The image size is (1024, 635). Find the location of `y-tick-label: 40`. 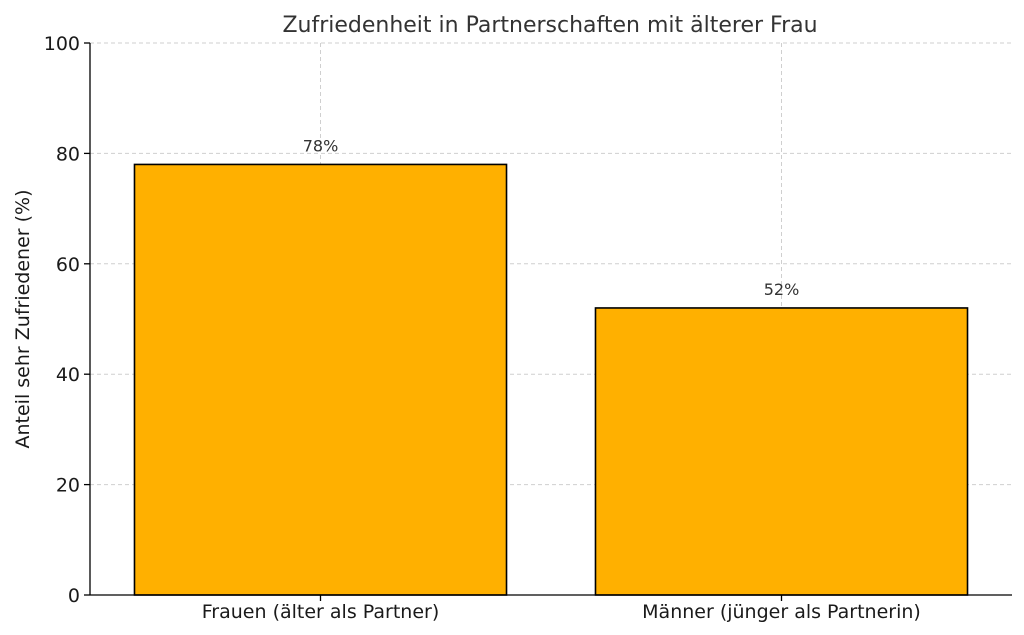

y-tick-label: 40 is located at coordinates (68, 375).